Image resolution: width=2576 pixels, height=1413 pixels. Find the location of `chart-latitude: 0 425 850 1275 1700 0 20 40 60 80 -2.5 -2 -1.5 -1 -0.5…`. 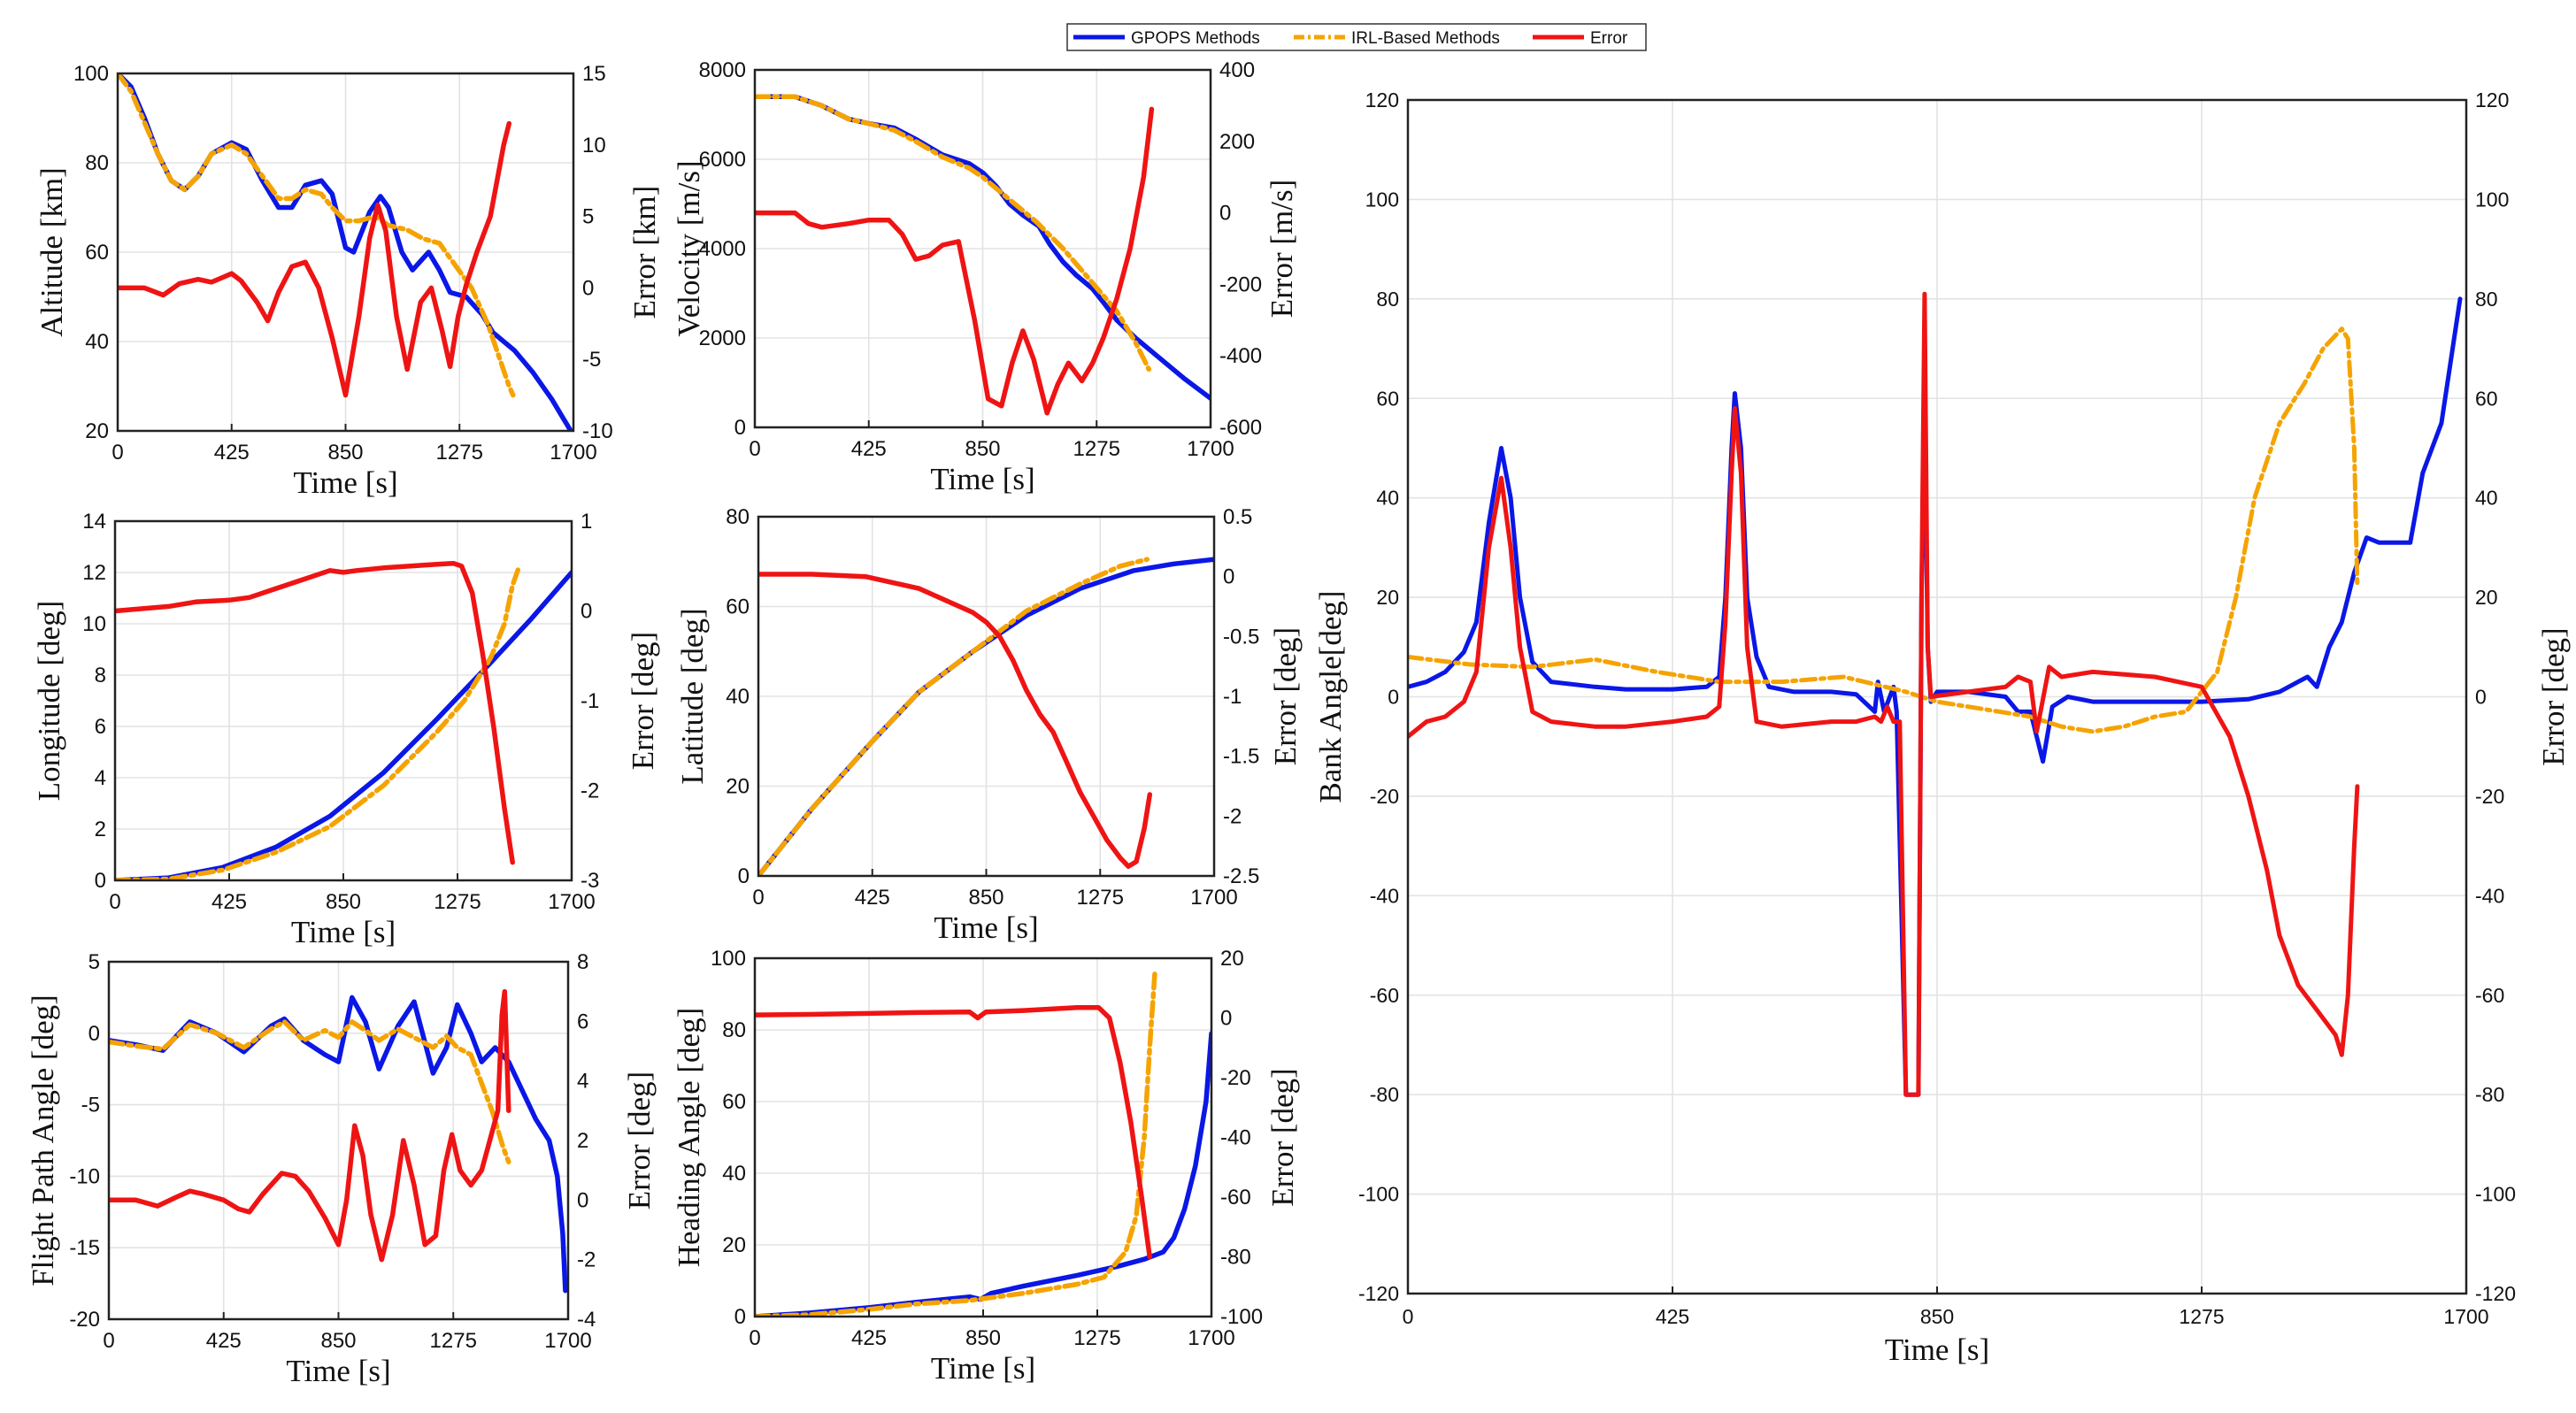

chart-latitude: 0 425 850 1275 1700 0 20 40 60 80 -2.5 -2 -1.5 -1 -0.5… is located at coordinates (989, 725).